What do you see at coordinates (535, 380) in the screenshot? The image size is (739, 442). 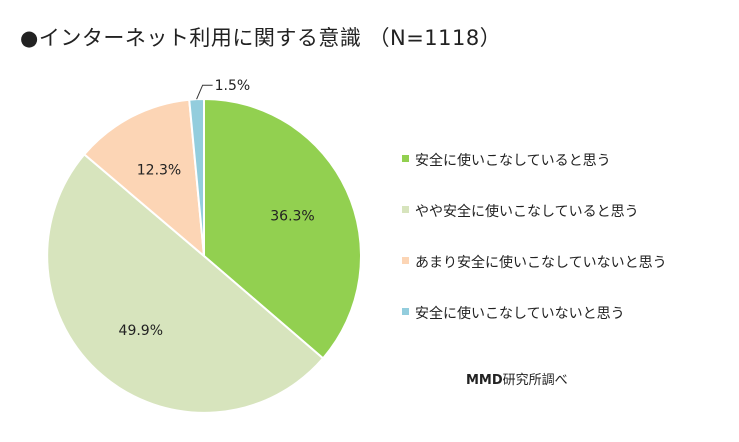 I see `source-text: 研究所調べ` at bounding box center [535, 380].